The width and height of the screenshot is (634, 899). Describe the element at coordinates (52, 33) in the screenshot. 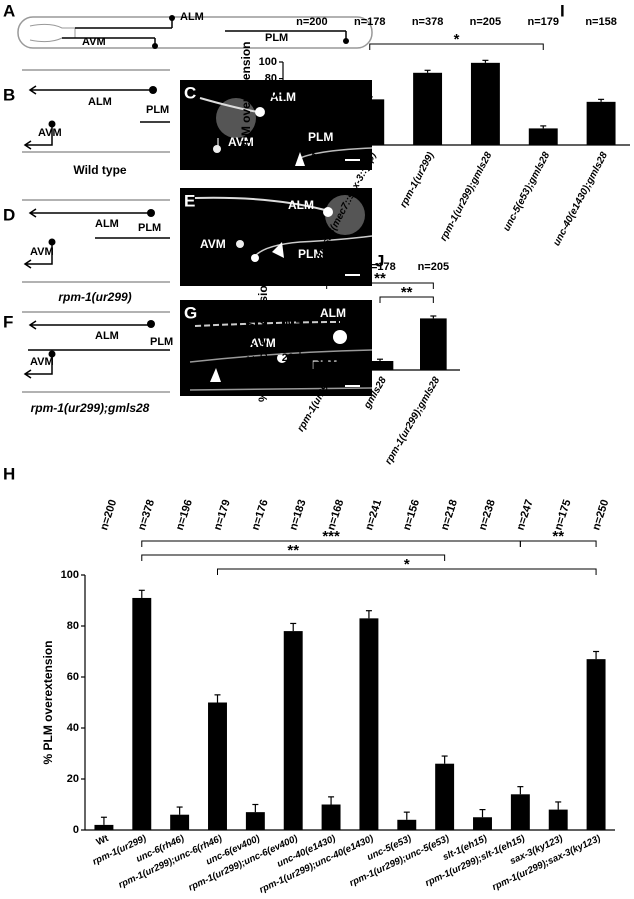

I see `worm-head` at that location.